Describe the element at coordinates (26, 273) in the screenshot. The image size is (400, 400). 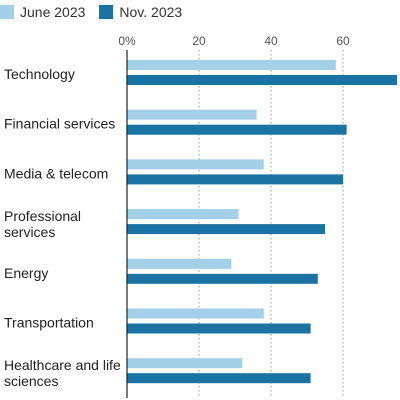
I see `category-label-4: Energy` at that location.